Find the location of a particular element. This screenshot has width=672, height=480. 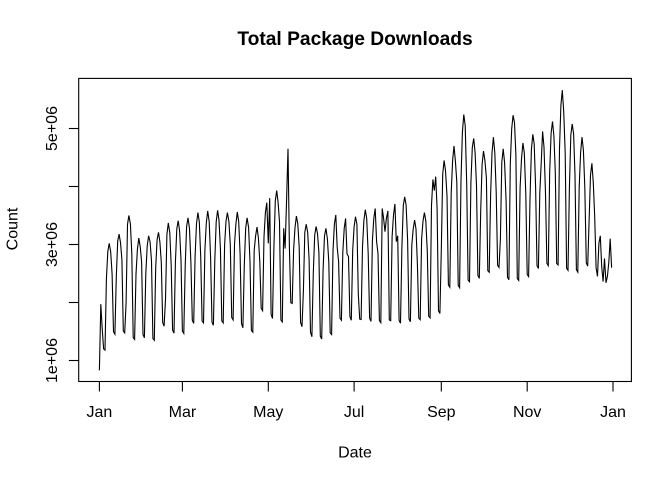

svg-text: Mar is located at coordinates (183, 412).